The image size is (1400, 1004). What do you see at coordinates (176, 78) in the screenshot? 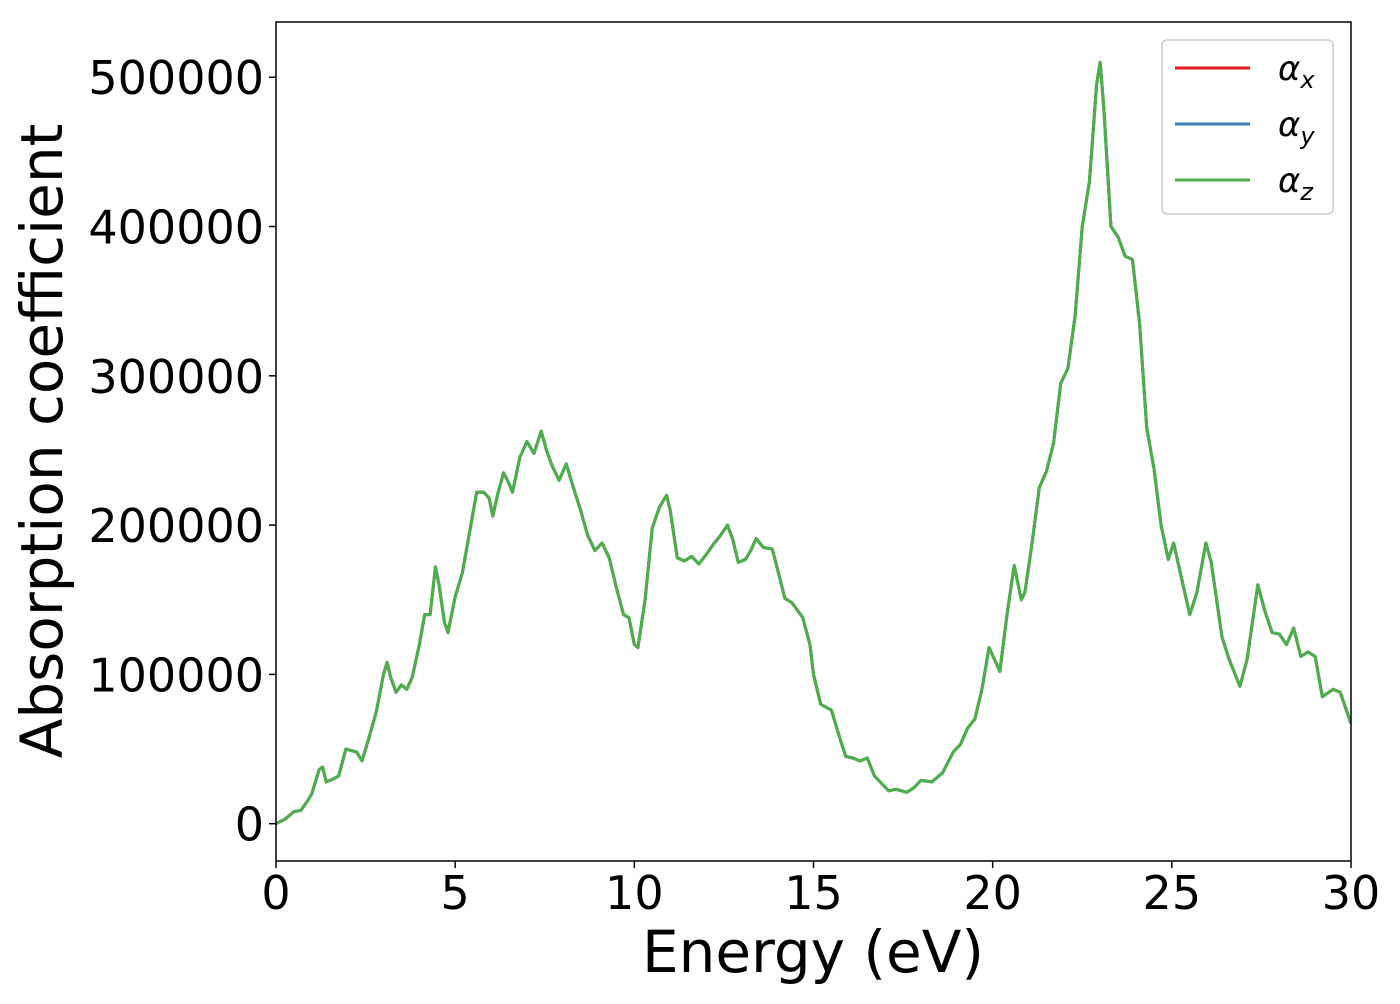
I see `y-tick-label: 500000` at bounding box center [176, 78].